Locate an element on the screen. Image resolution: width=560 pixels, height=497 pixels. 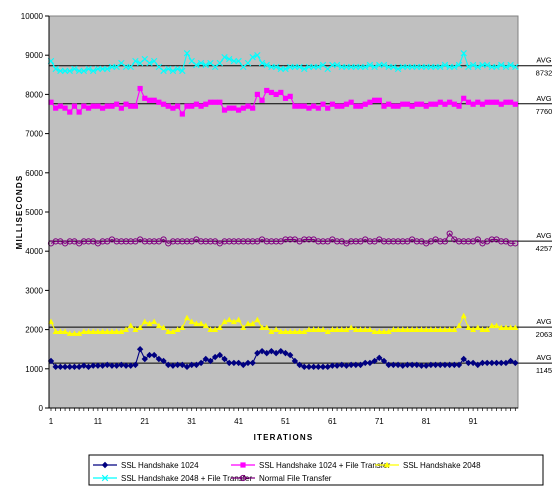
average-value: 4257 is located at coordinates (544, 248).